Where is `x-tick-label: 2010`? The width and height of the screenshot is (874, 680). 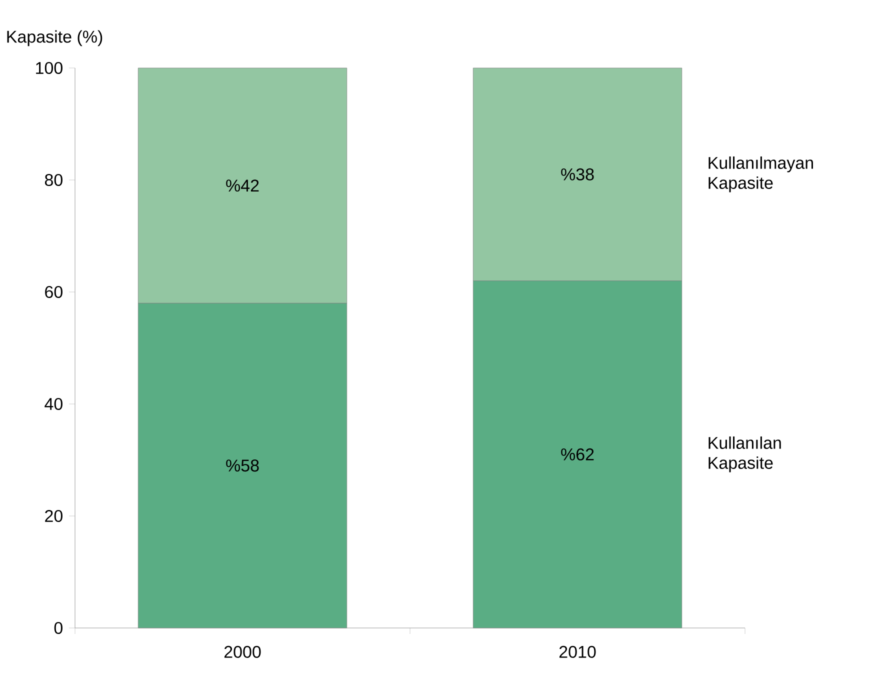
x-tick-label: 2010 is located at coordinates (577, 652).